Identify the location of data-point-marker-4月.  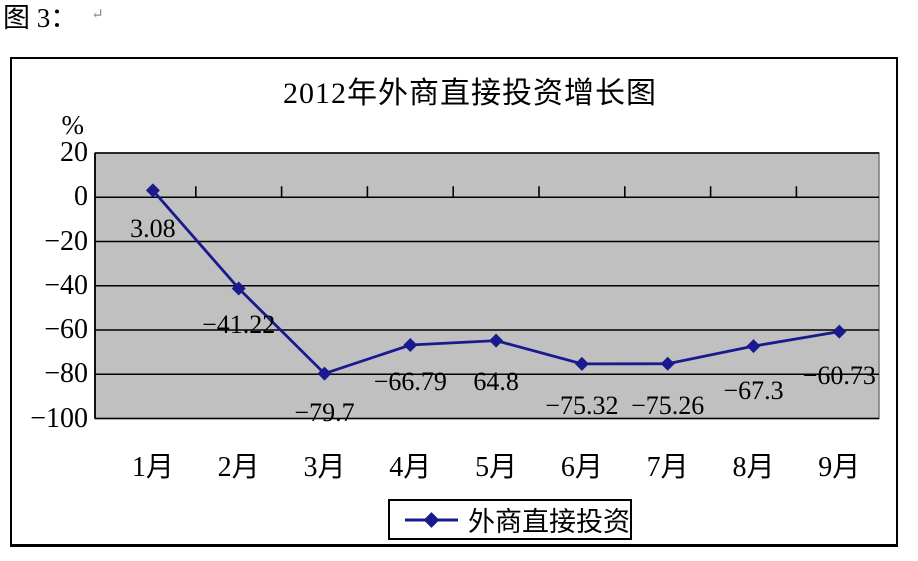
(410, 345).